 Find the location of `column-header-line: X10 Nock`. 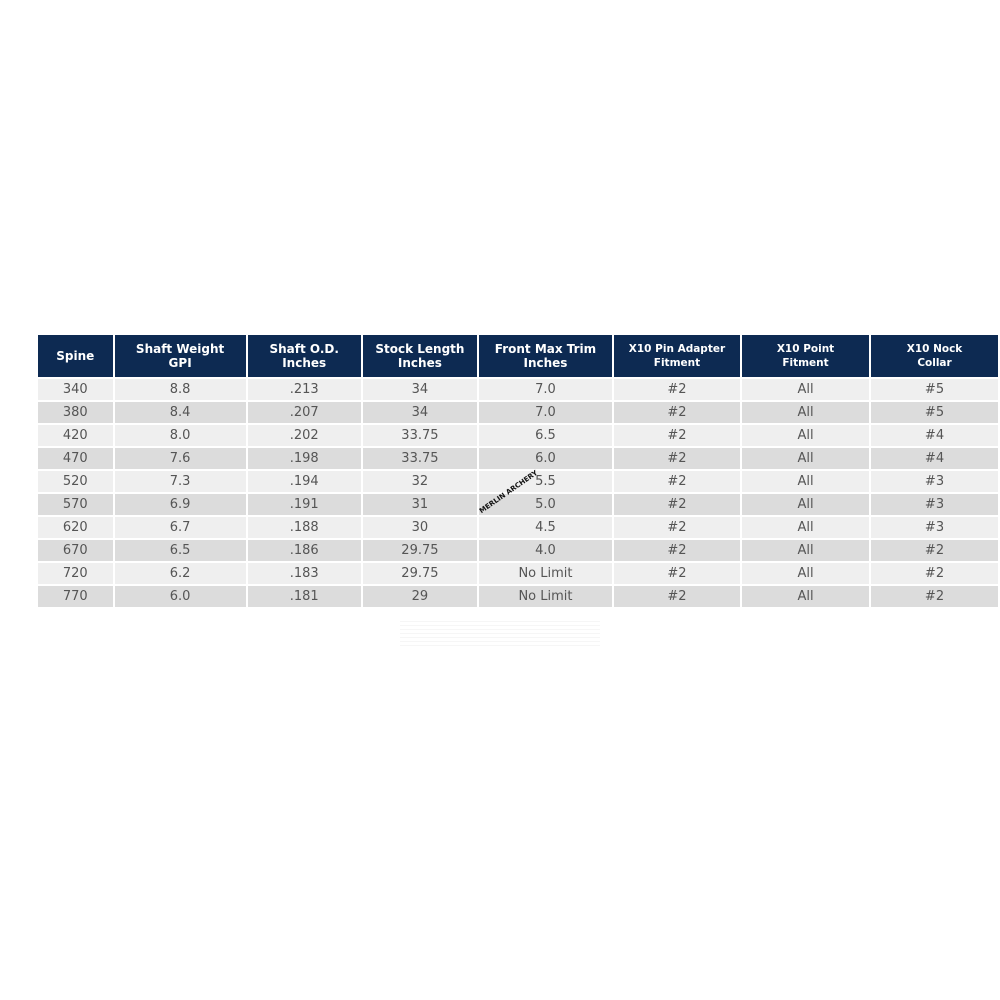

column-header-line: X10 Nock is located at coordinates (934, 349).